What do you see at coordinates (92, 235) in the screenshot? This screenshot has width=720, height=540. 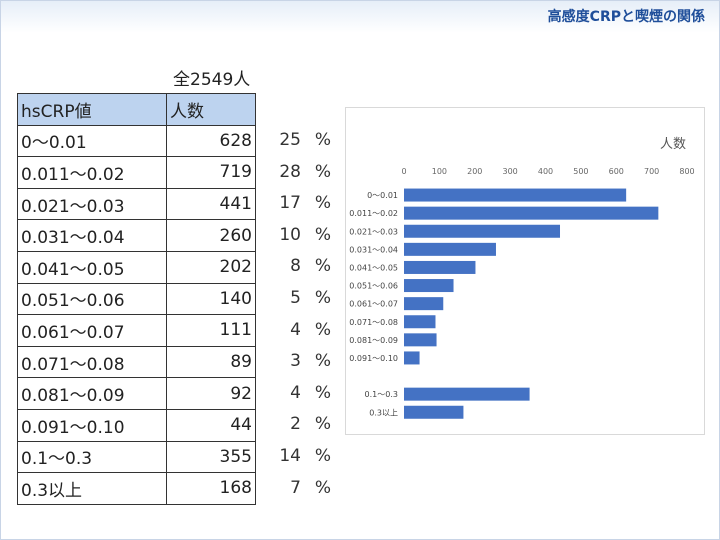 I see `row-range: 0.031～0.04` at bounding box center [92, 235].